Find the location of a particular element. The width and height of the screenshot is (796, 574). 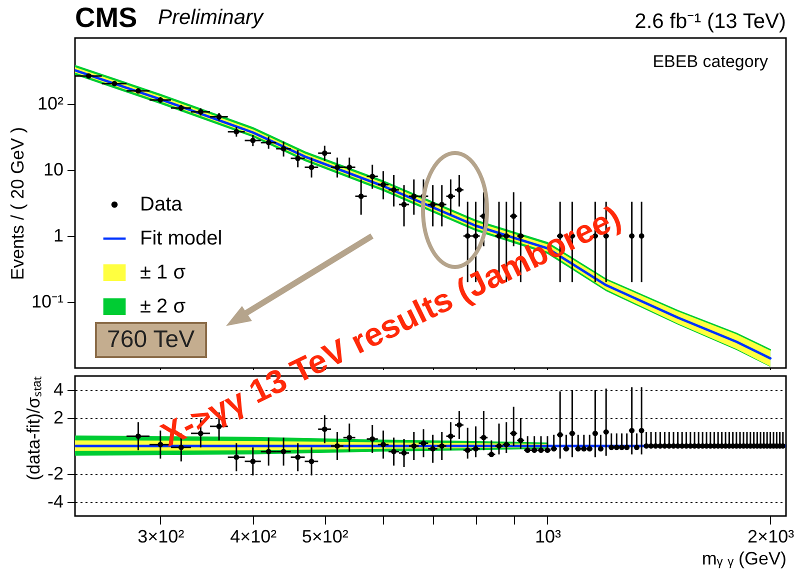

y-tick-label: 10⁻¹ is located at coordinates (47, 302).